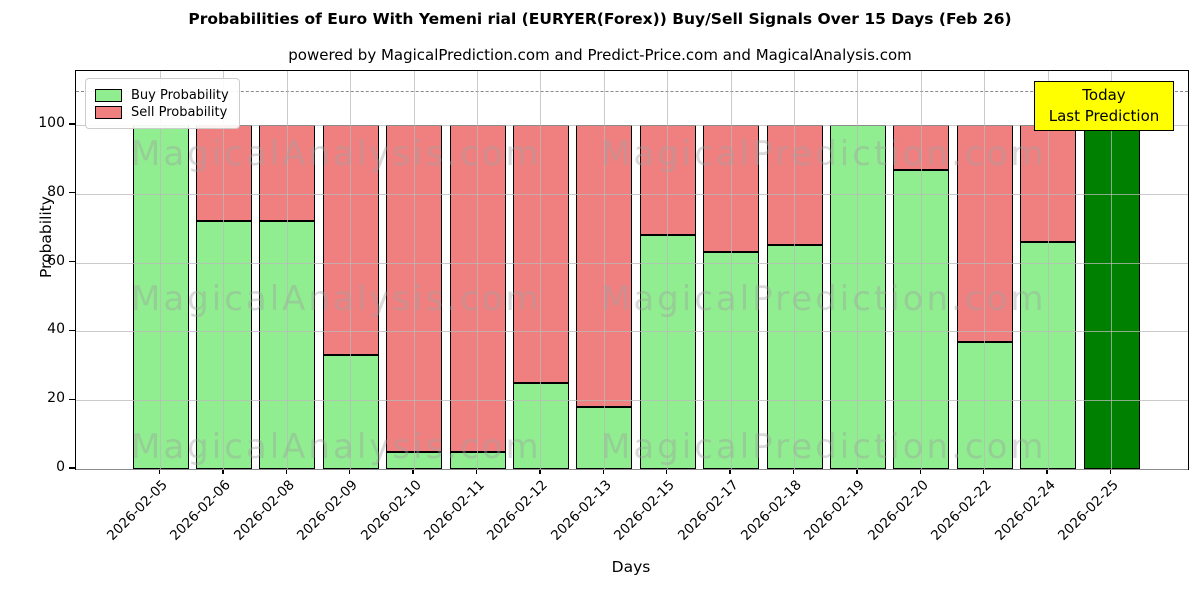  I want to click on legend: Buy Probability Sell Probability, so click(162, 103).